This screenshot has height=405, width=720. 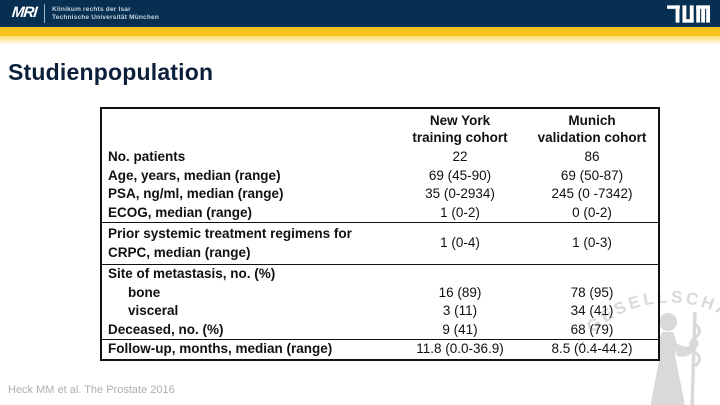 What do you see at coordinates (24, 12) in the screenshot?
I see `mri-logo: MRI` at bounding box center [24, 12].